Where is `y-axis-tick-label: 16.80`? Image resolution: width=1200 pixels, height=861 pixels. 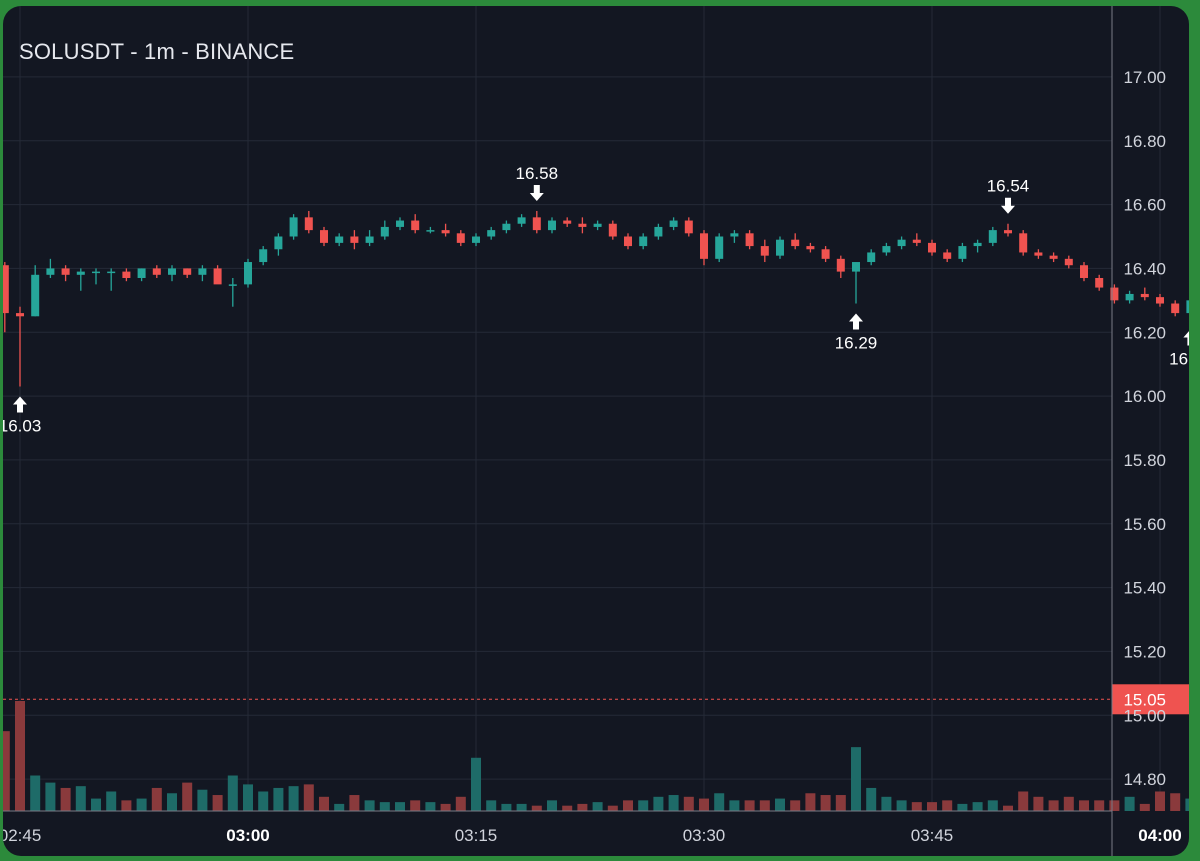
y-axis-tick-label: 16.80 is located at coordinates (1144, 141).